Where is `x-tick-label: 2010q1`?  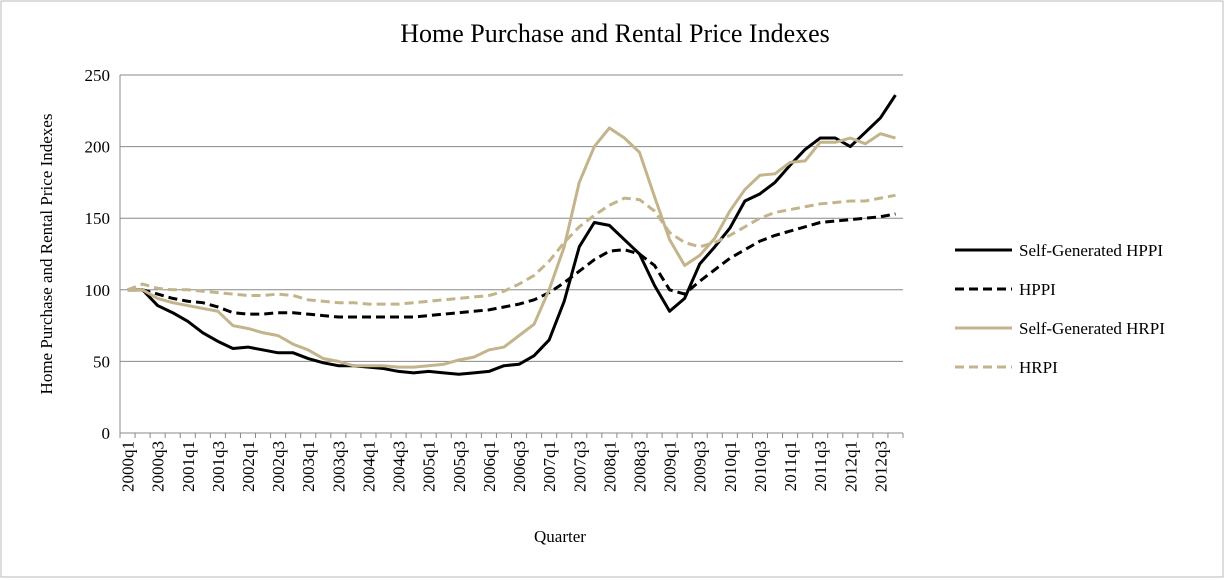
x-tick-label: 2010q1 is located at coordinates (730, 466).